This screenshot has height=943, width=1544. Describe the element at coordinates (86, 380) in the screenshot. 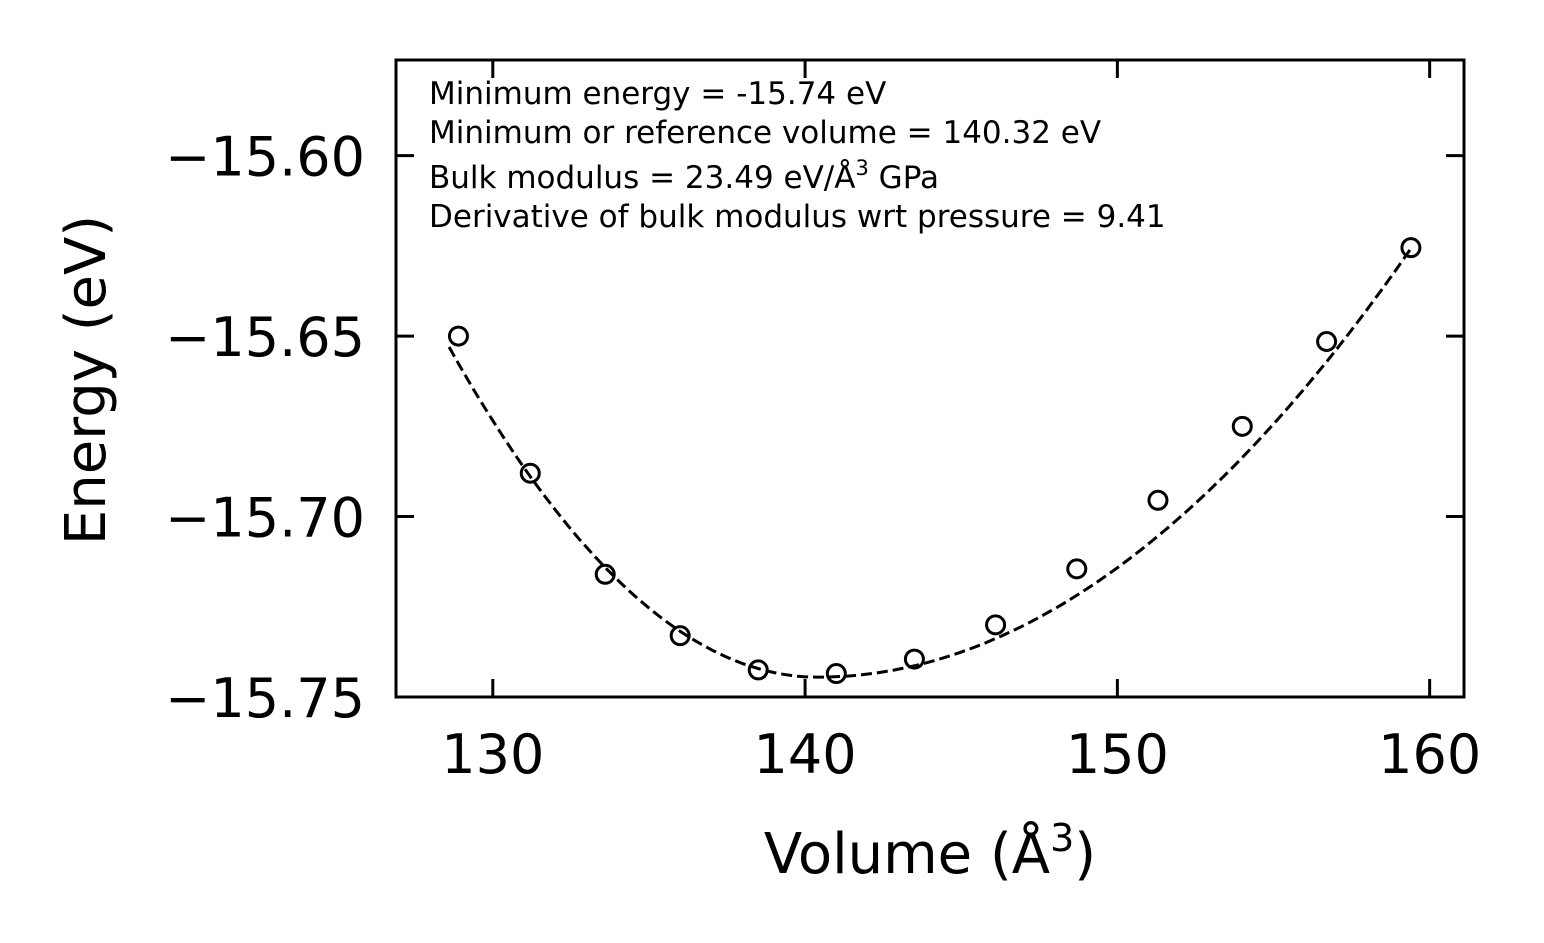

I see `y-axis-label: Energy (eV)` at that location.